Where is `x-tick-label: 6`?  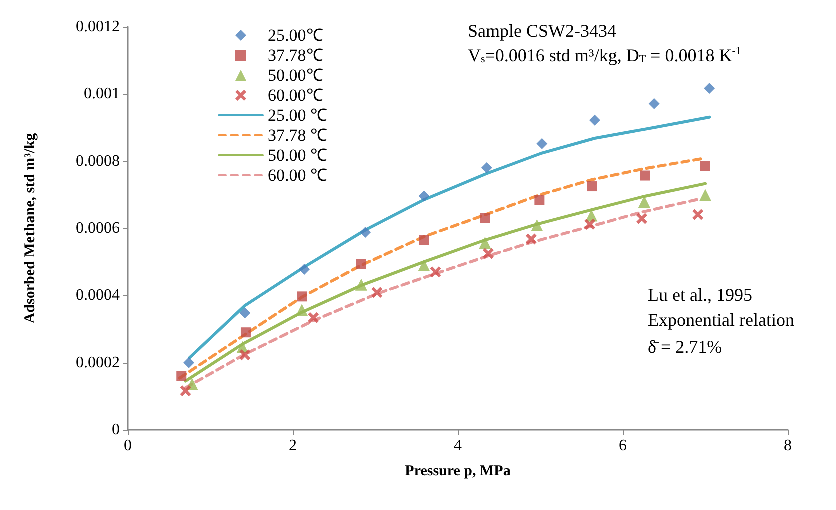
x-tick-label: 6 is located at coordinates (623, 446).